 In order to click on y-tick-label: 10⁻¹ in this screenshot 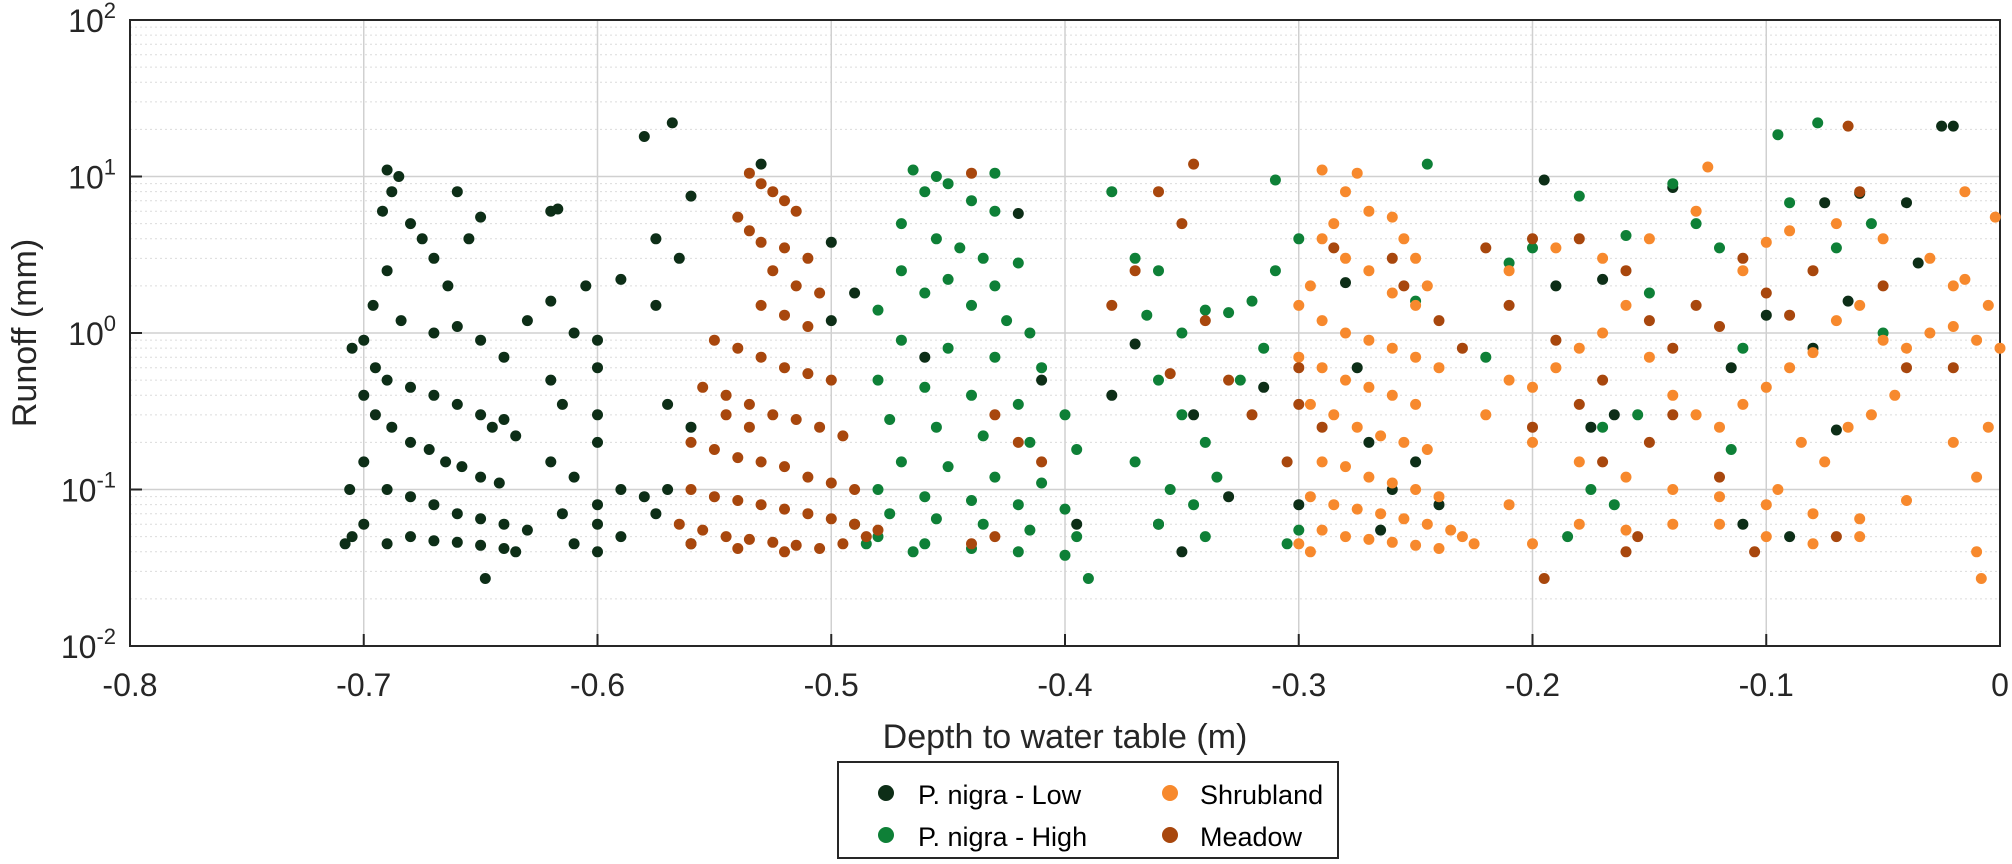, I will do `click(88, 488)`.